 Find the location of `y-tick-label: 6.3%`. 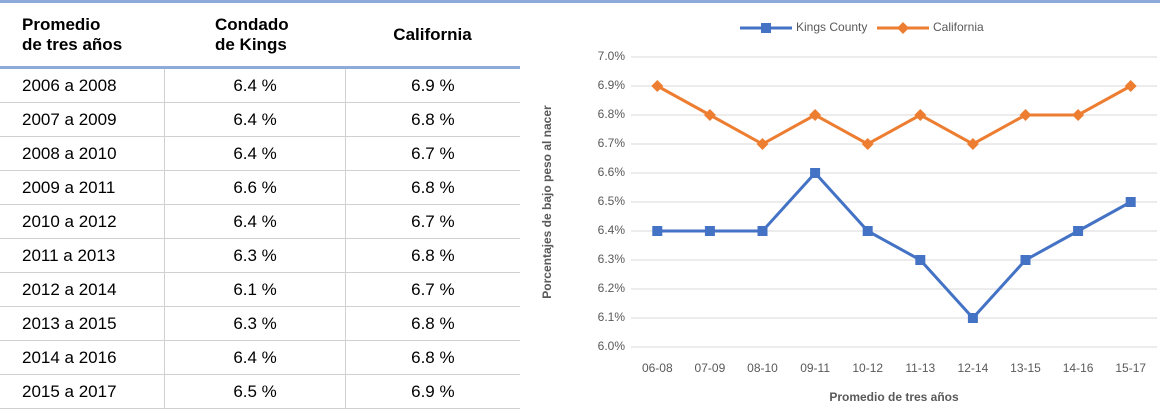

y-tick-label: 6.3% is located at coordinates (612, 259).